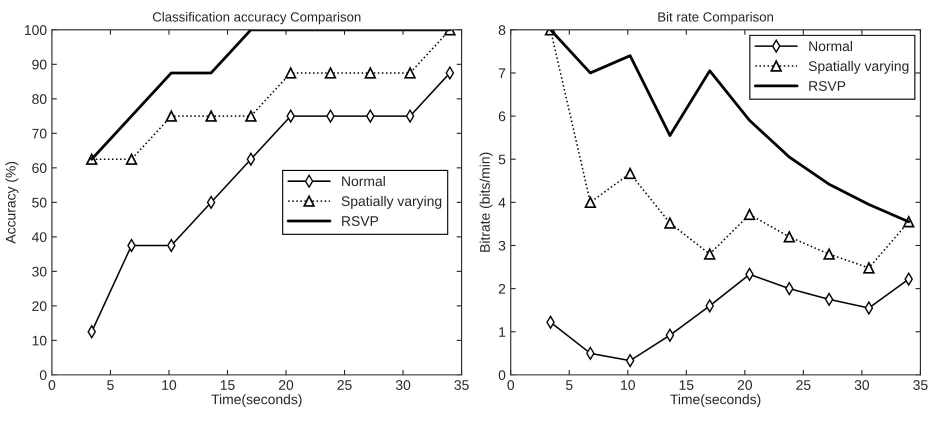 This screenshot has width=944, height=426. What do you see at coordinates (39, 341) in the screenshot?
I see `y-tick-label: 10` at bounding box center [39, 341].